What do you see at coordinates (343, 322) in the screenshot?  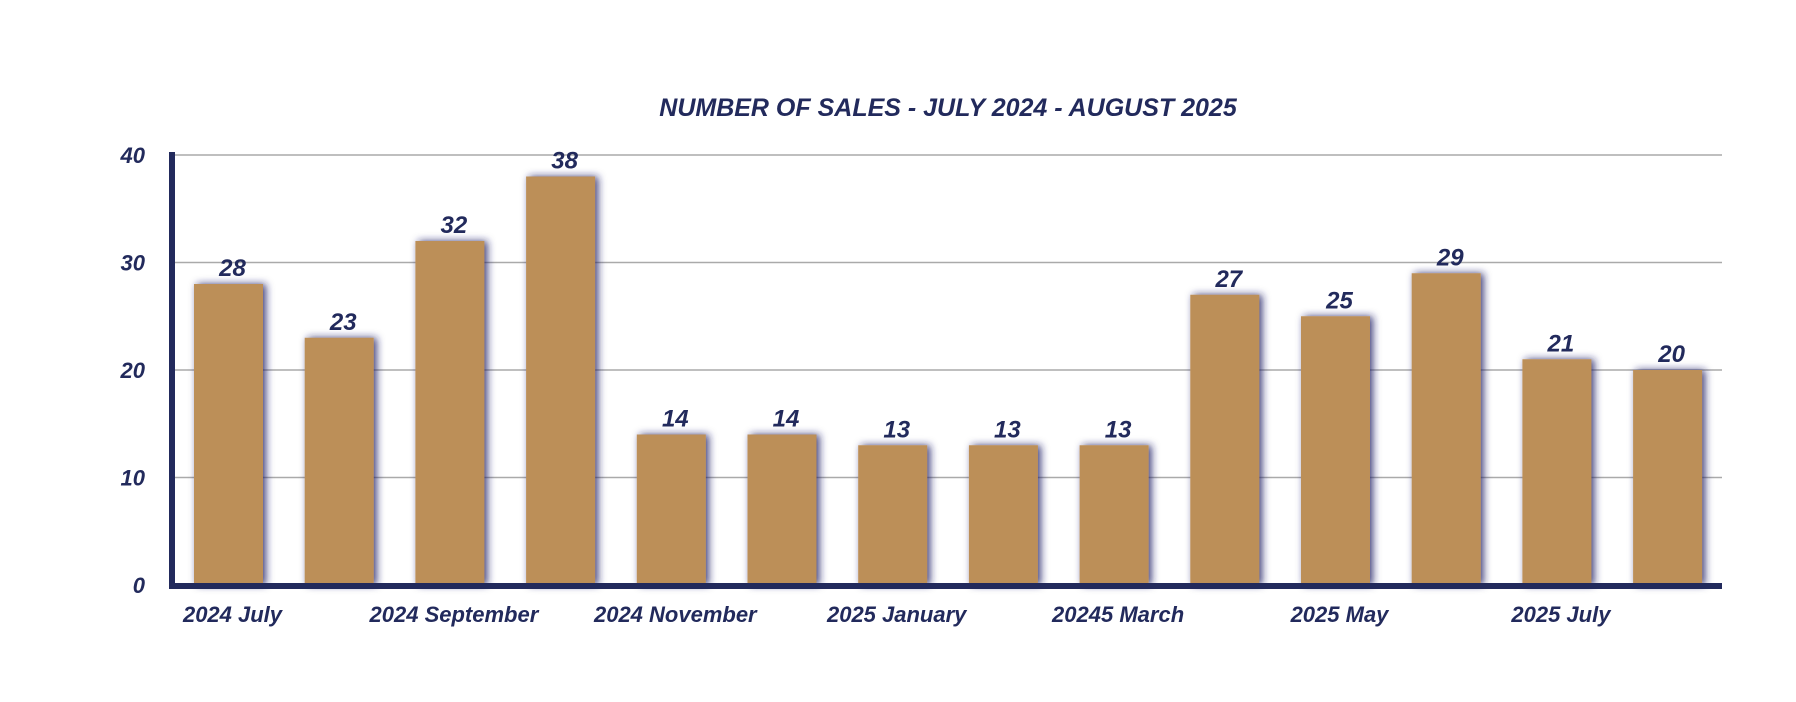 I see `bar-value-label: 23` at bounding box center [343, 322].